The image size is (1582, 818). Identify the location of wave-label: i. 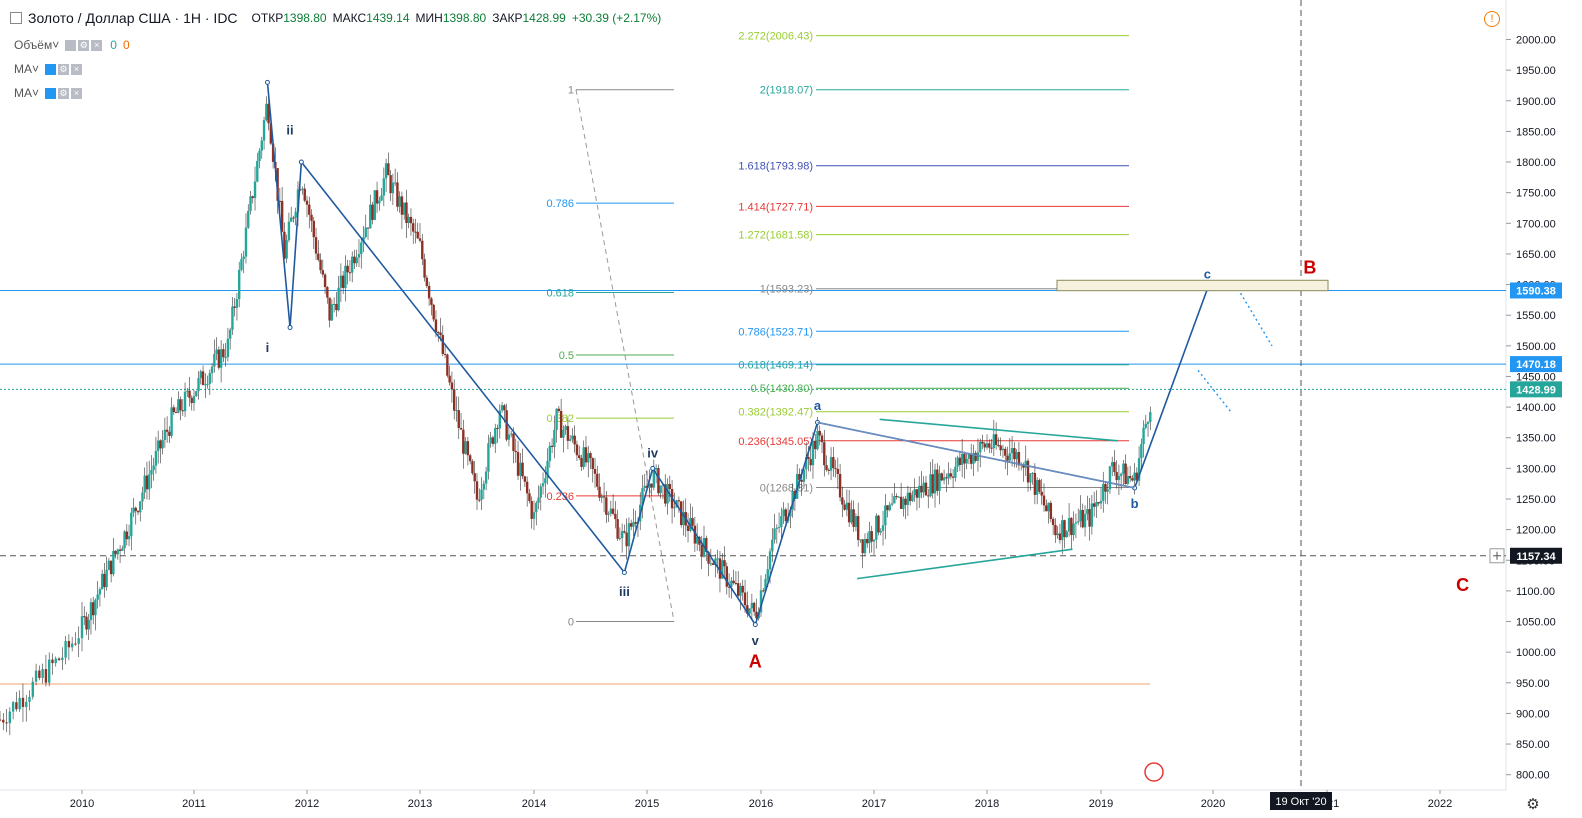
(268, 347).